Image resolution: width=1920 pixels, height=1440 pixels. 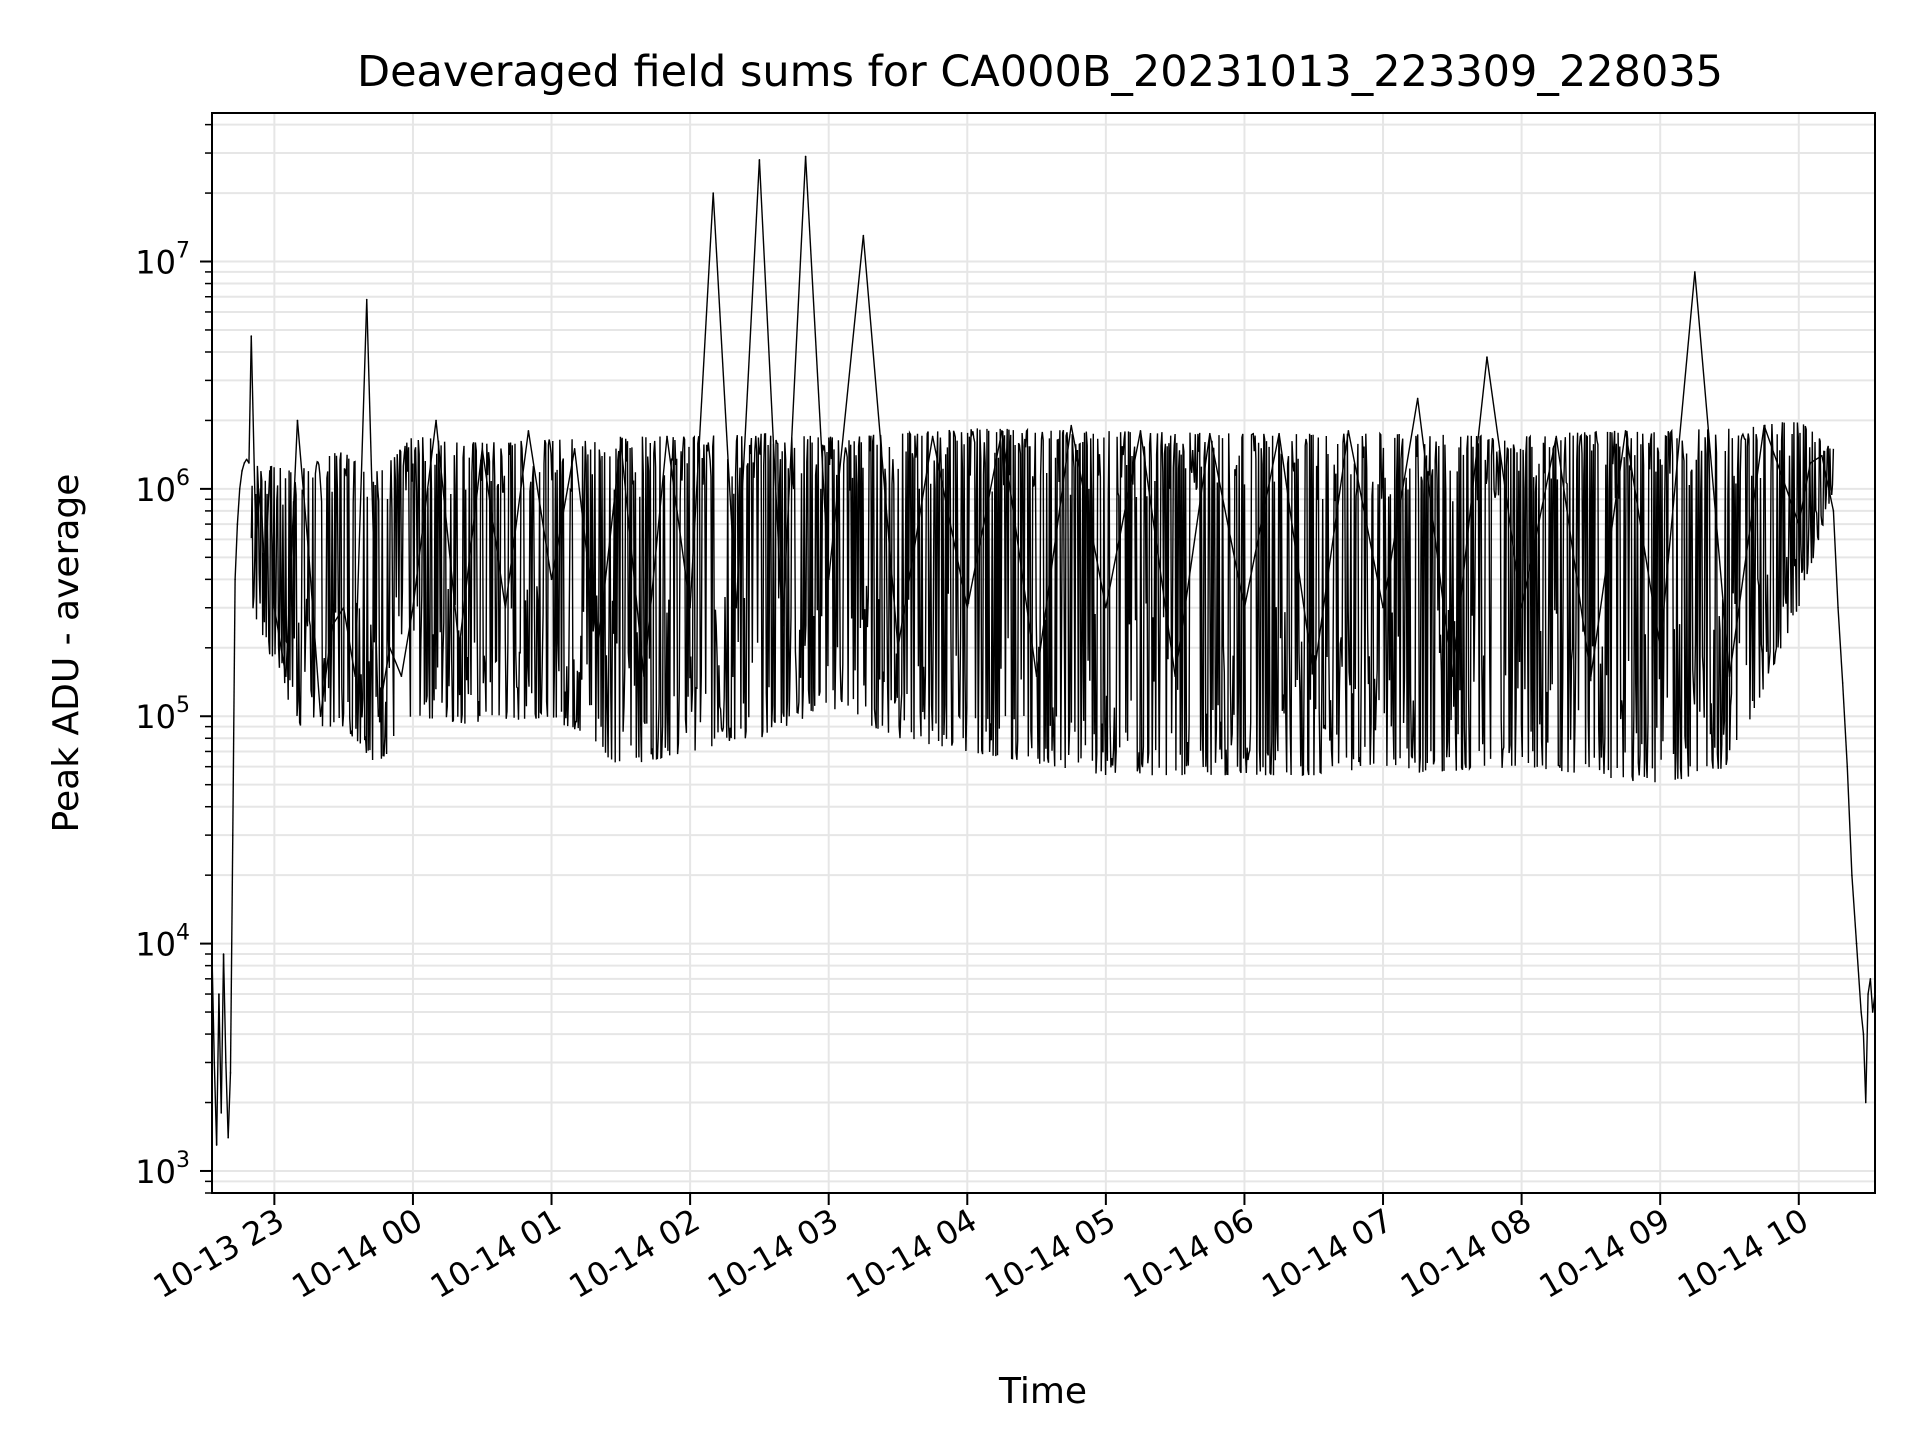 I want to click on y-tick-label: 10³, so click(x=162, y=1169).